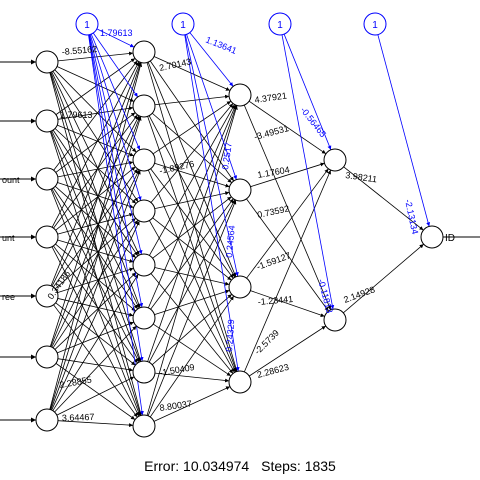 This screenshot has width=480, height=480. Describe the element at coordinates (78, 417) in the screenshot. I see `weight-label: 3.64467` at that location.